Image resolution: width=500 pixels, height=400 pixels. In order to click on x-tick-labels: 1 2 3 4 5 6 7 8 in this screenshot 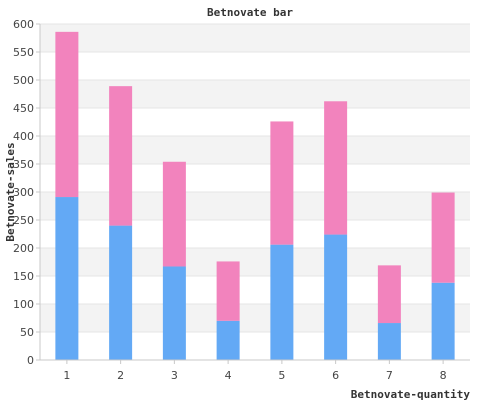, I will do `click(255, 371)`.